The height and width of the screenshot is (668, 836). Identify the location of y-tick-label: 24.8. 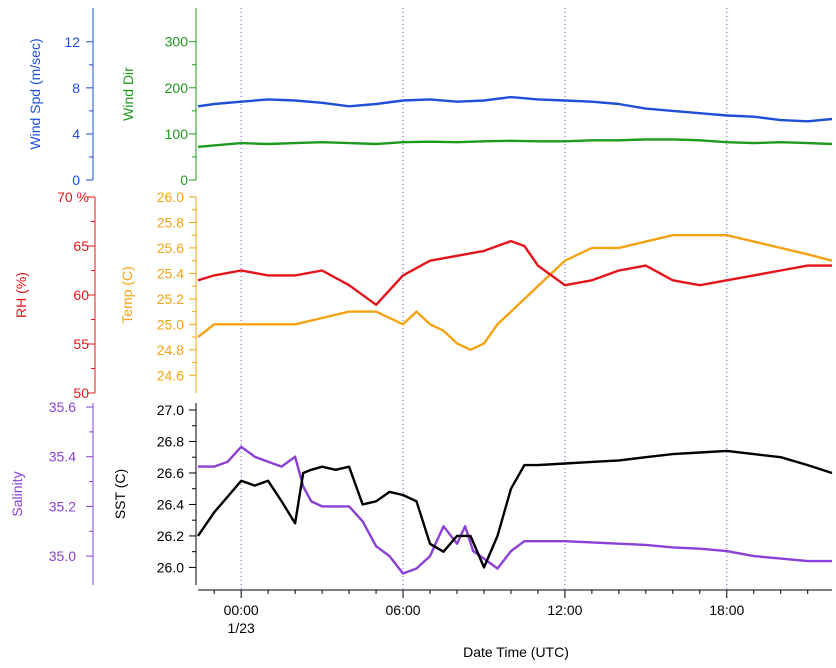
(170, 350).